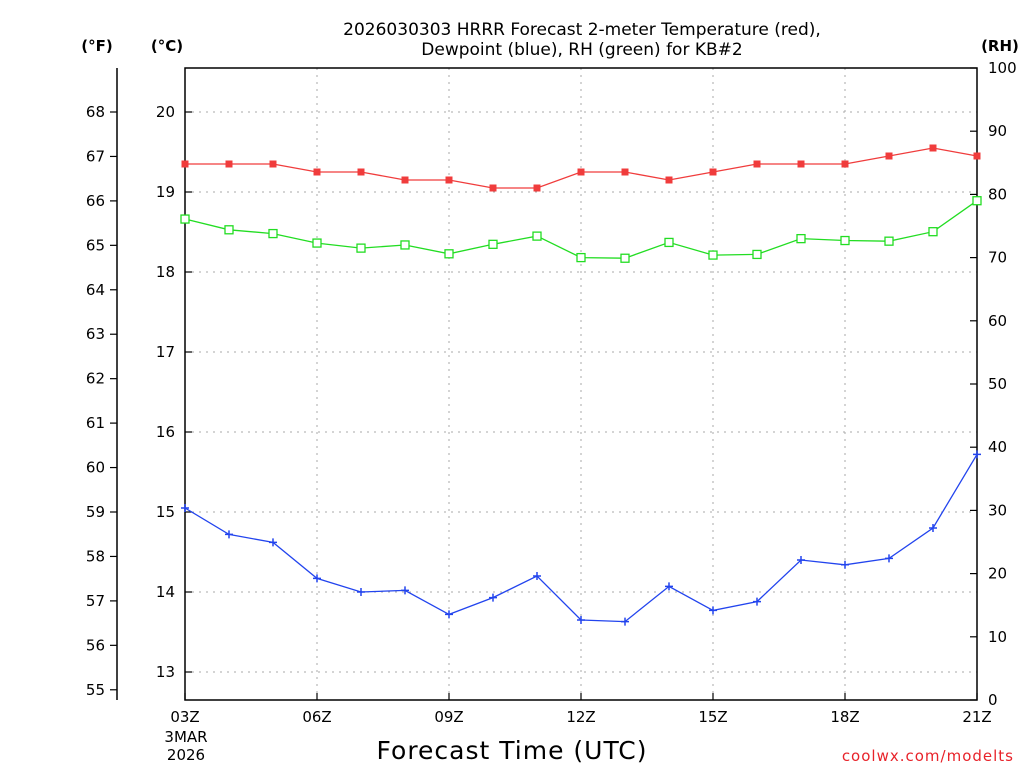  What do you see at coordinates (95, 112) in the screenshot?
I see `fahrenheit-tick-label: 68` at bounding box center [95, 112].